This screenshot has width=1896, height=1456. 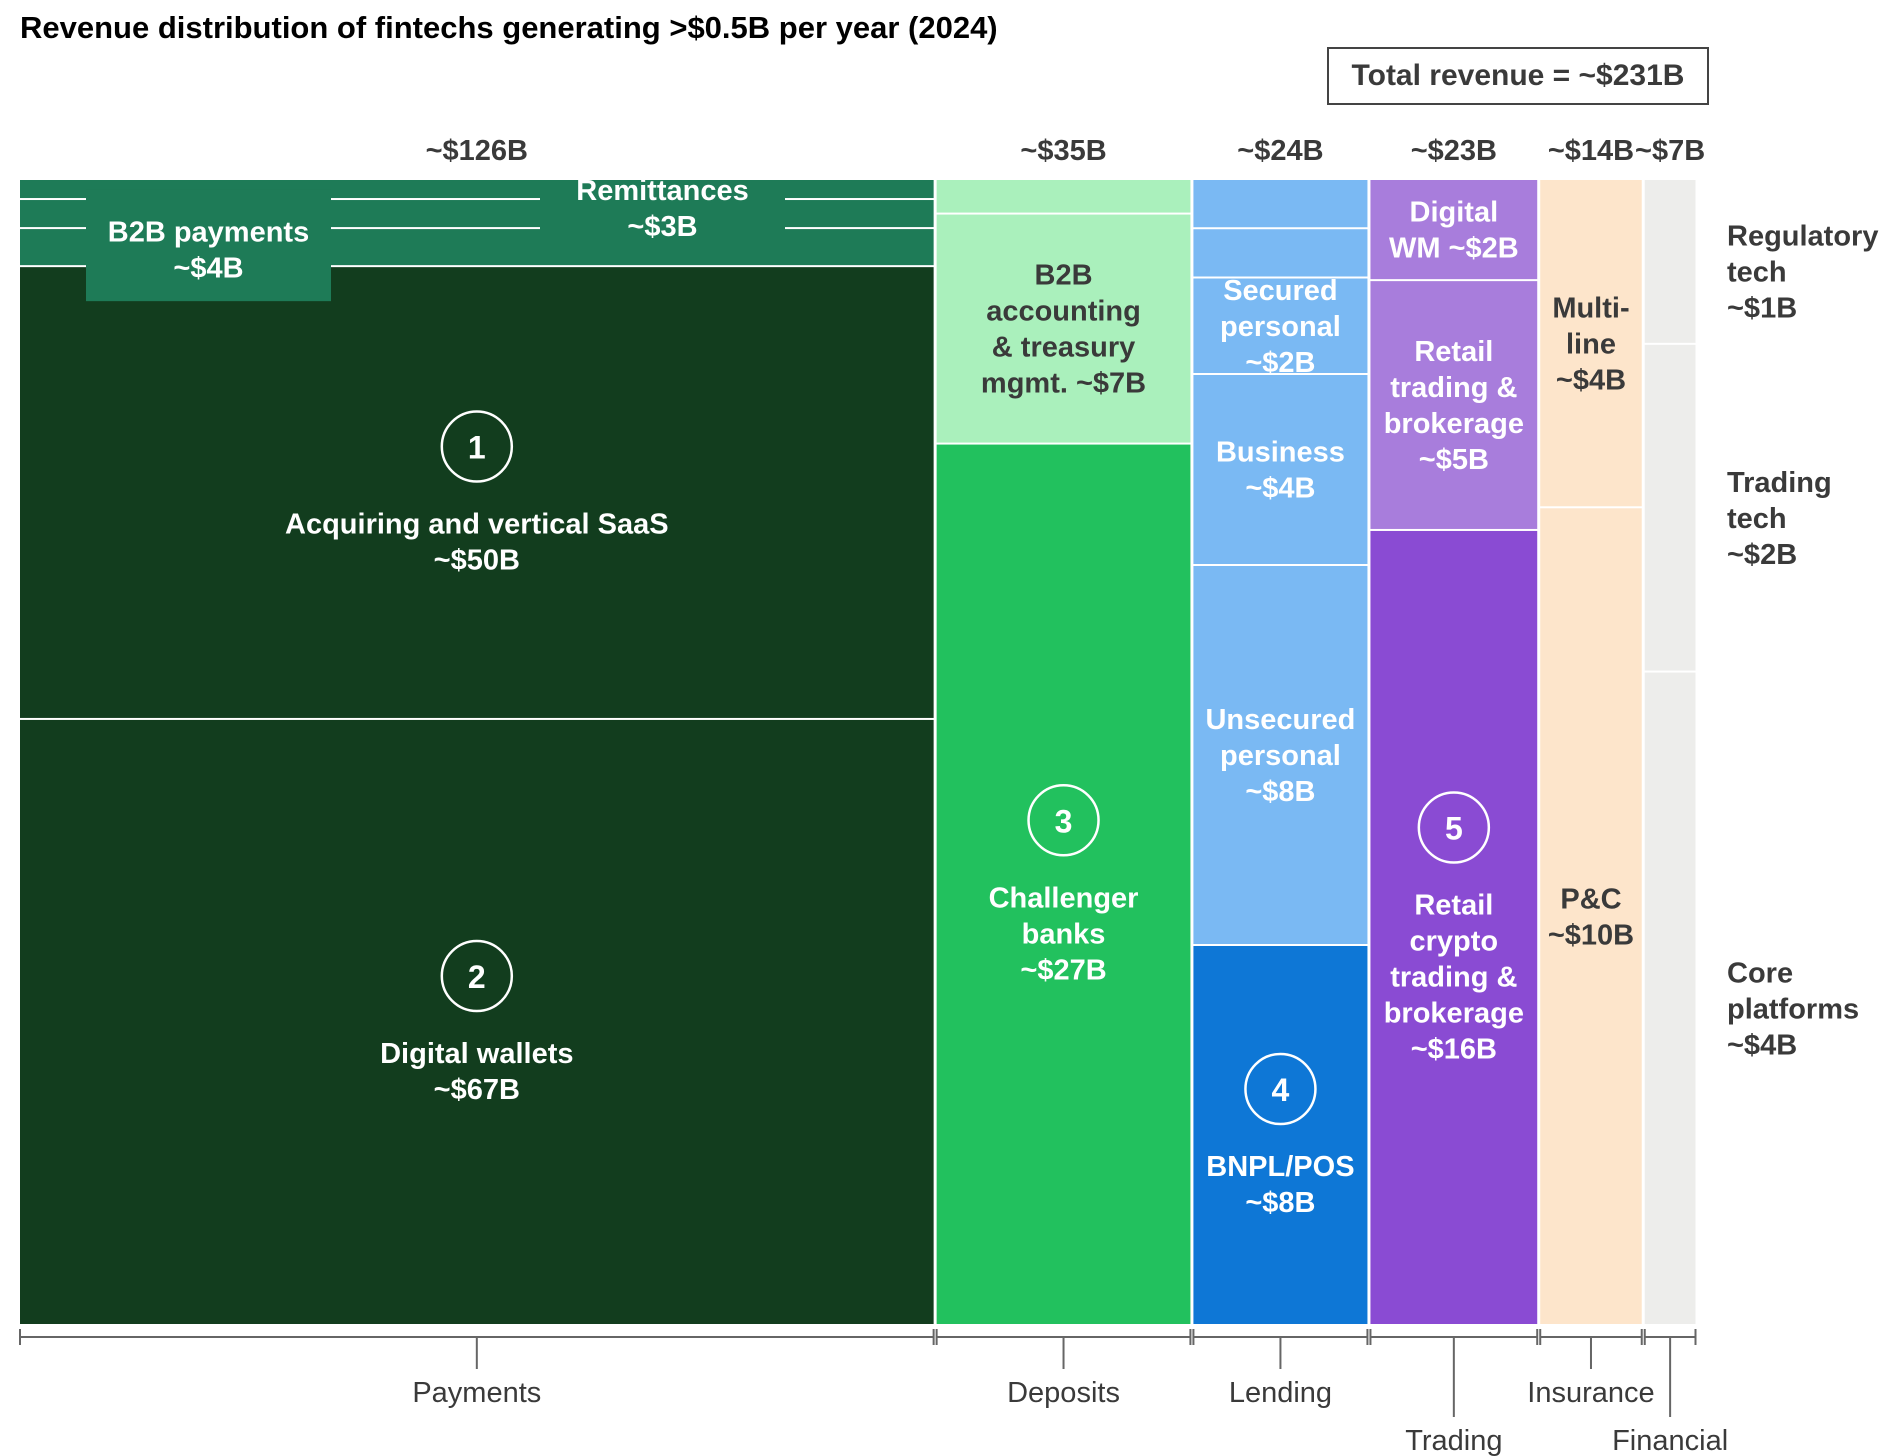 I want to click on side-label-trading-tech: Trading tech ~$2B, so click(x=1779, y=519).